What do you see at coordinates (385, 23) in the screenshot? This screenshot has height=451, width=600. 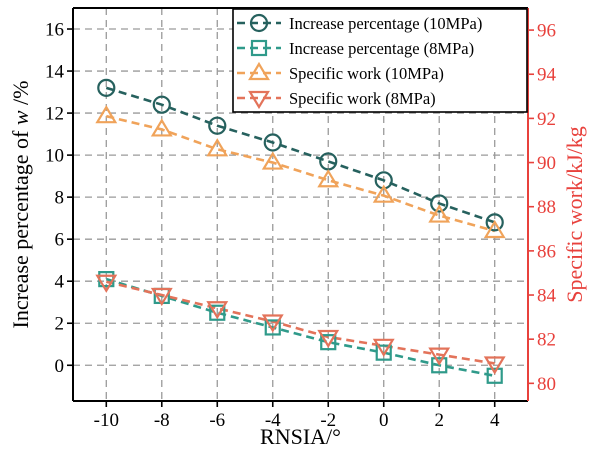 I see `legend-label-1: Increase percentage (10MPa)` at bounding box center [385, 23].